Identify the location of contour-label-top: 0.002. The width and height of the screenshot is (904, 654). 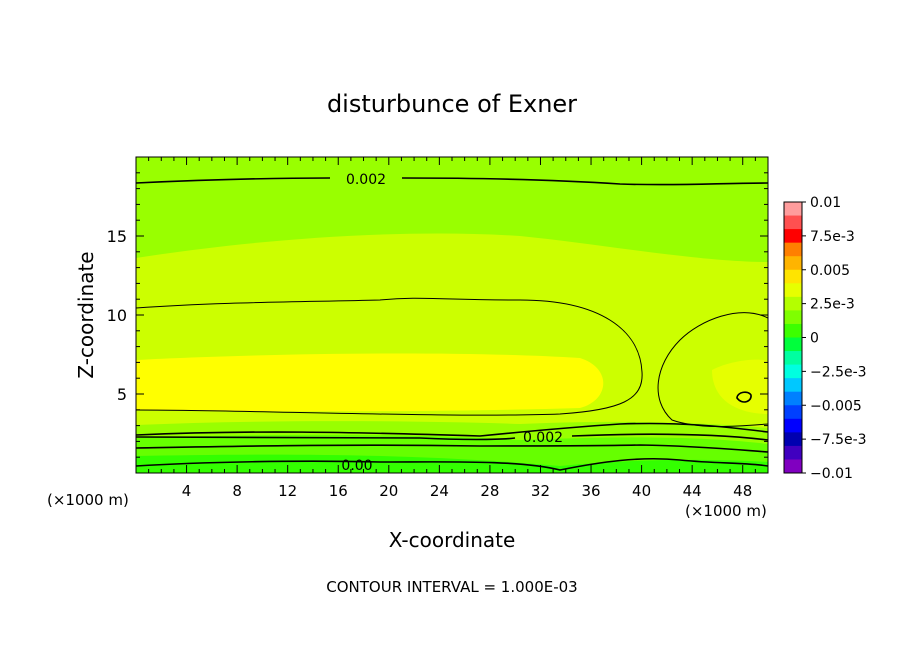
(366, 180).